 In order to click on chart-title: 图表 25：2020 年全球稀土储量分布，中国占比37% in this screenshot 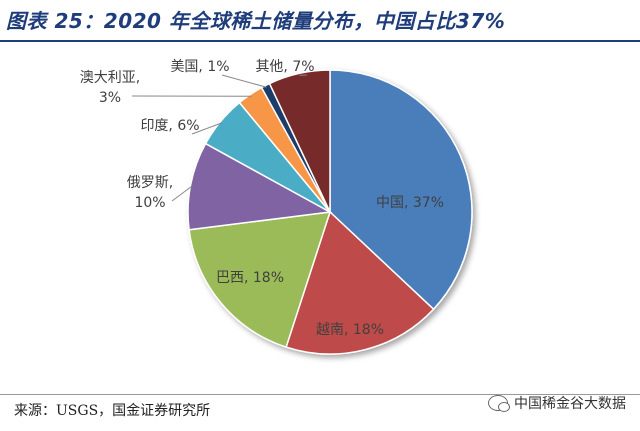, I will do `click(256, 21)`.